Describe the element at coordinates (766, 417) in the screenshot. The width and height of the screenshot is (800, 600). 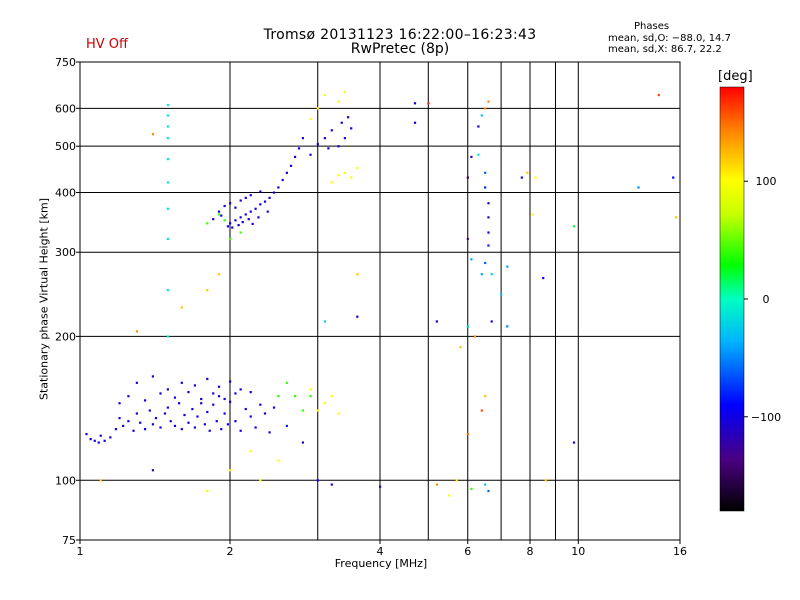
I see `colorbar-tick-label: −100` at that location.